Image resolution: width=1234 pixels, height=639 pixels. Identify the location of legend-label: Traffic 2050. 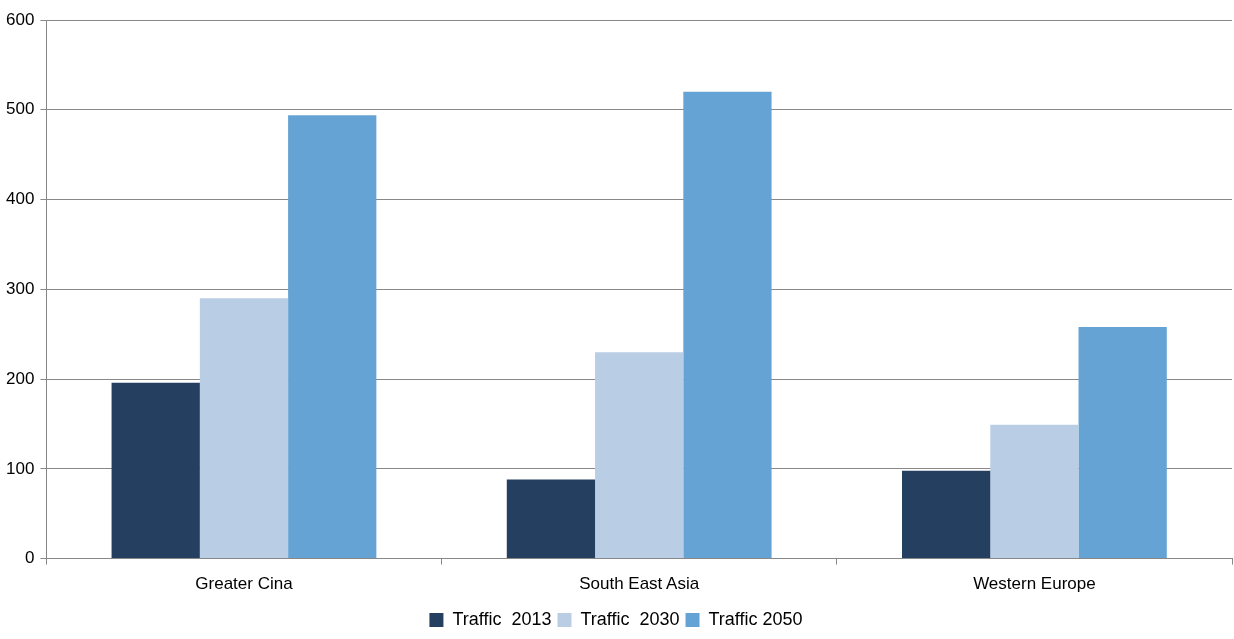
(755, 618).